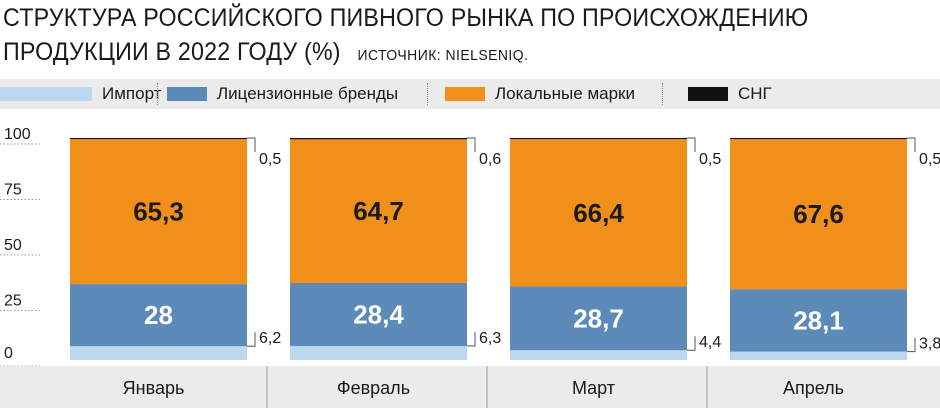  Describe the element at coordinates (755, 93) in the screenshot. I see `legend-label-cis: СНГ` at that location.